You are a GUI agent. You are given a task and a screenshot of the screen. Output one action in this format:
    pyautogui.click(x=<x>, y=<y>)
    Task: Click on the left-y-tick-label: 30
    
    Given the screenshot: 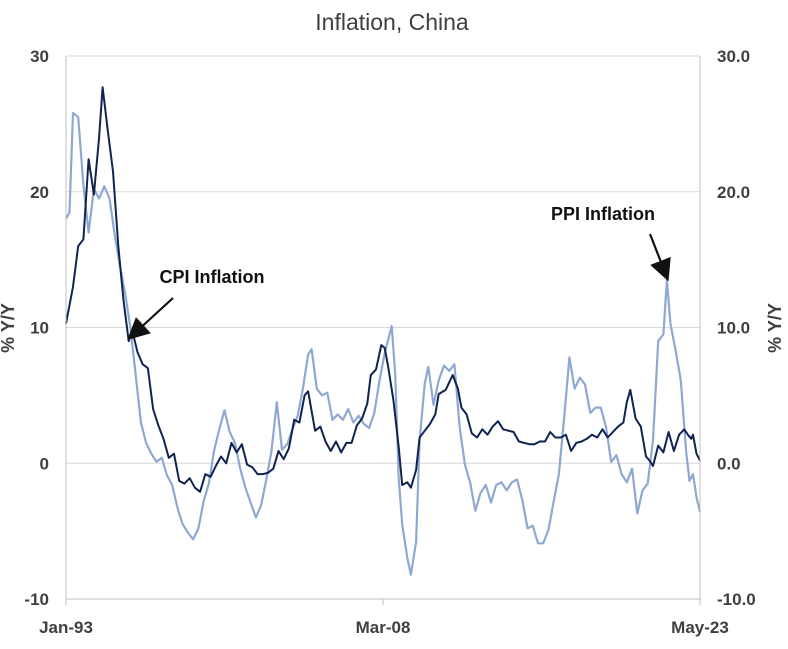 What is the action you would take?
    pyautogui.click(x=39, y=56)
    